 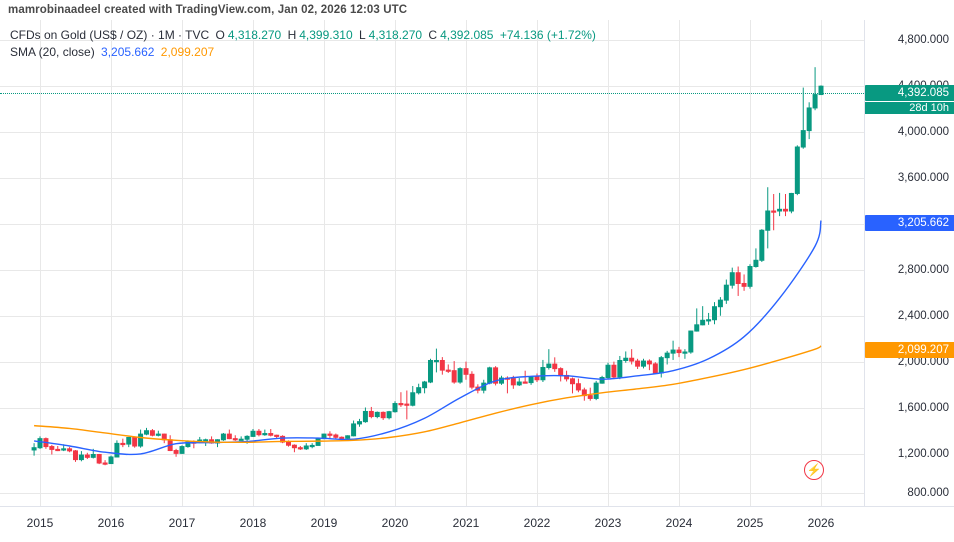 I want to click on sma-blue-price-tag: 3,205.662, so click(x=909, y=223).